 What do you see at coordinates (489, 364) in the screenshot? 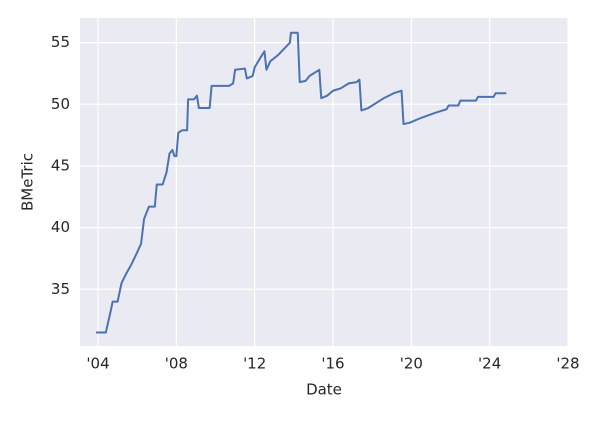
I see `x-tick-label: '24` at bounding box center [489, 364].